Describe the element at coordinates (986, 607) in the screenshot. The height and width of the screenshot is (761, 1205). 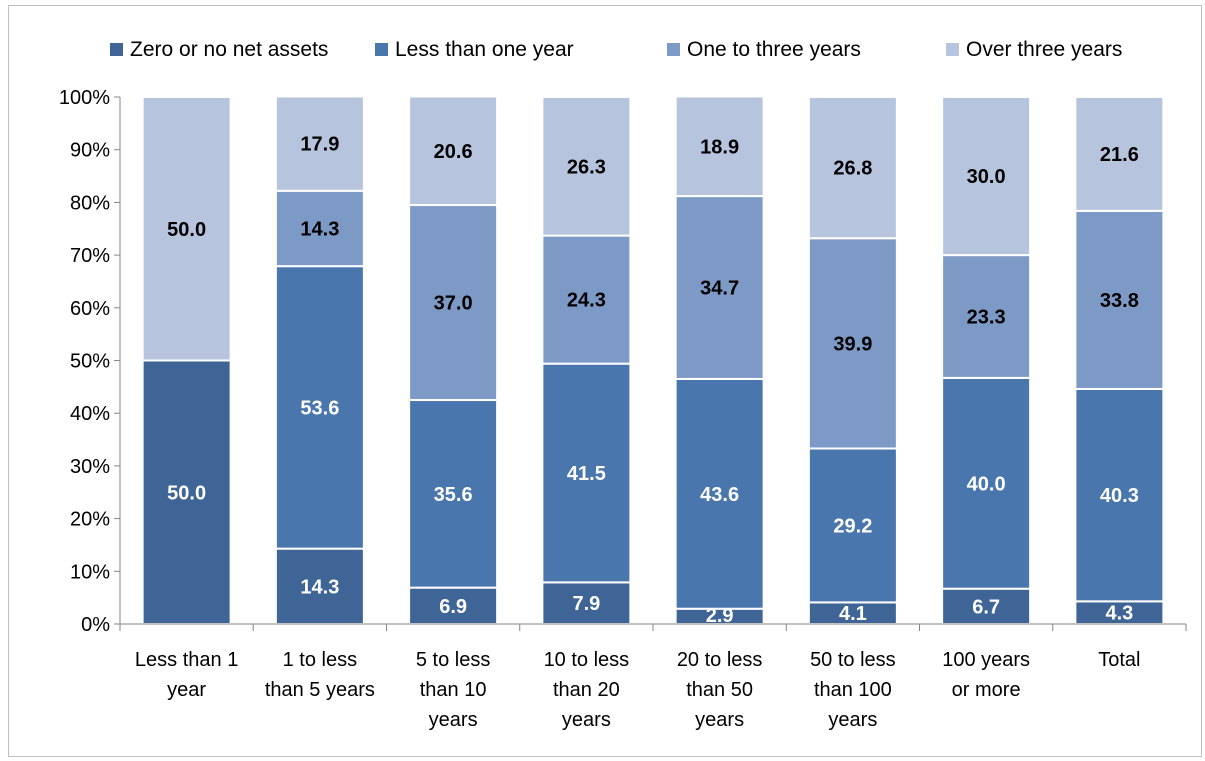
I see `data-label: 6.7` at that location.